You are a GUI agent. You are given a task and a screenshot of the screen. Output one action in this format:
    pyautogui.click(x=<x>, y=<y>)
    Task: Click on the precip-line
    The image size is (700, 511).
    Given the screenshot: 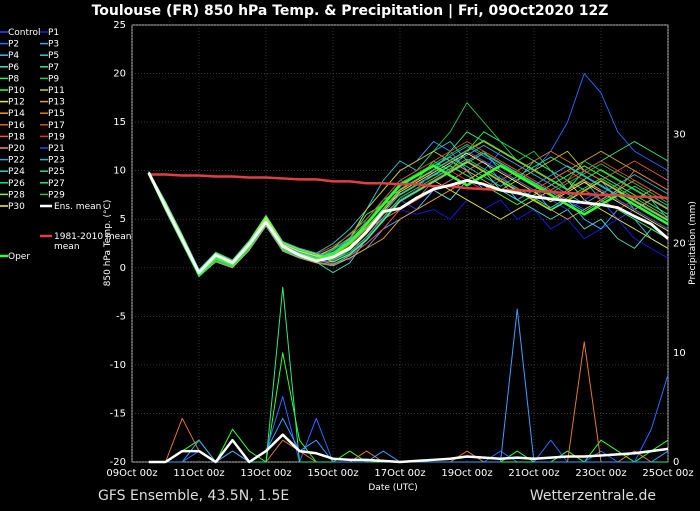 What is the action you would take?
    pyautogui.click(x=408, y=448)
    